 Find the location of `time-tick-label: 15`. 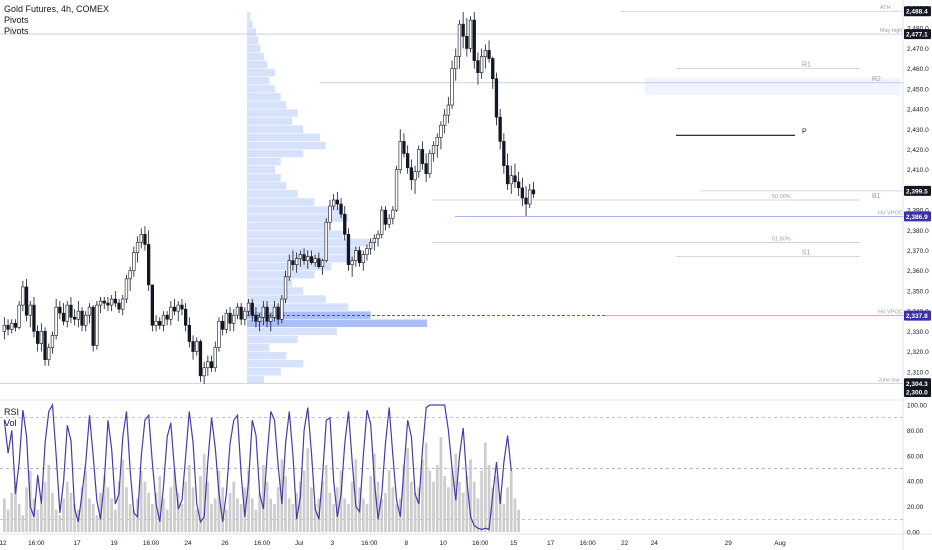

time-tick-label: 15 is located at coordinates (514, 543).